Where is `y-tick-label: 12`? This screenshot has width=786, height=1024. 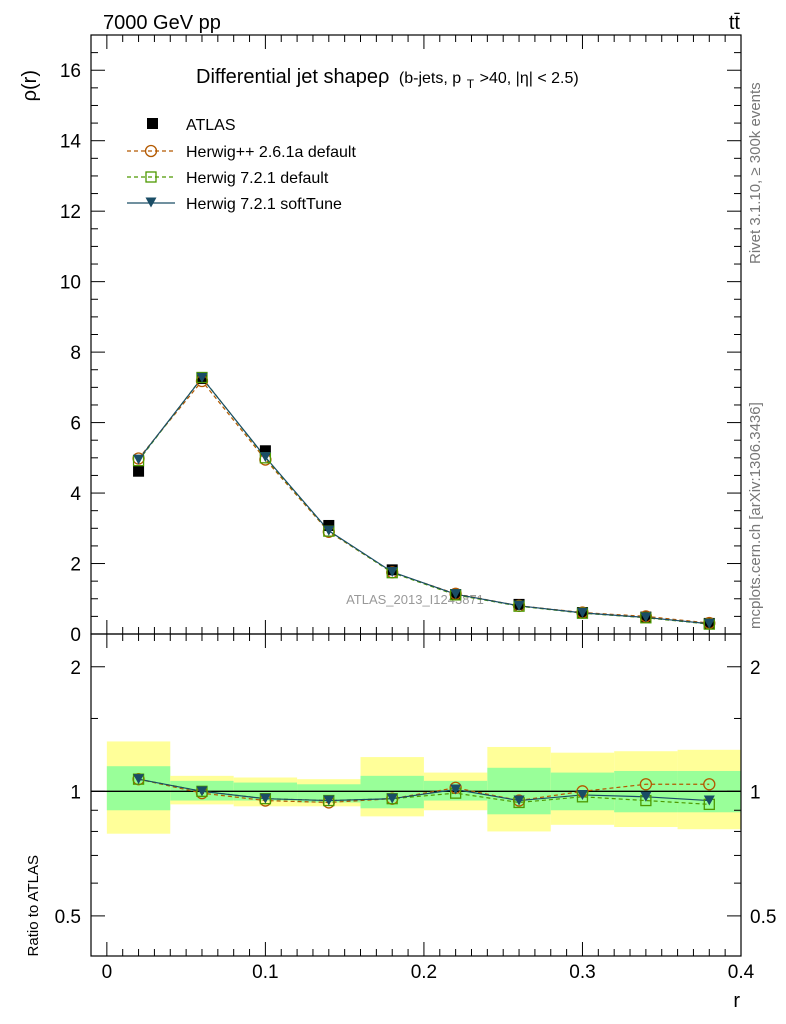 y-tick-label: 12 is located at coordinates (70, 212).